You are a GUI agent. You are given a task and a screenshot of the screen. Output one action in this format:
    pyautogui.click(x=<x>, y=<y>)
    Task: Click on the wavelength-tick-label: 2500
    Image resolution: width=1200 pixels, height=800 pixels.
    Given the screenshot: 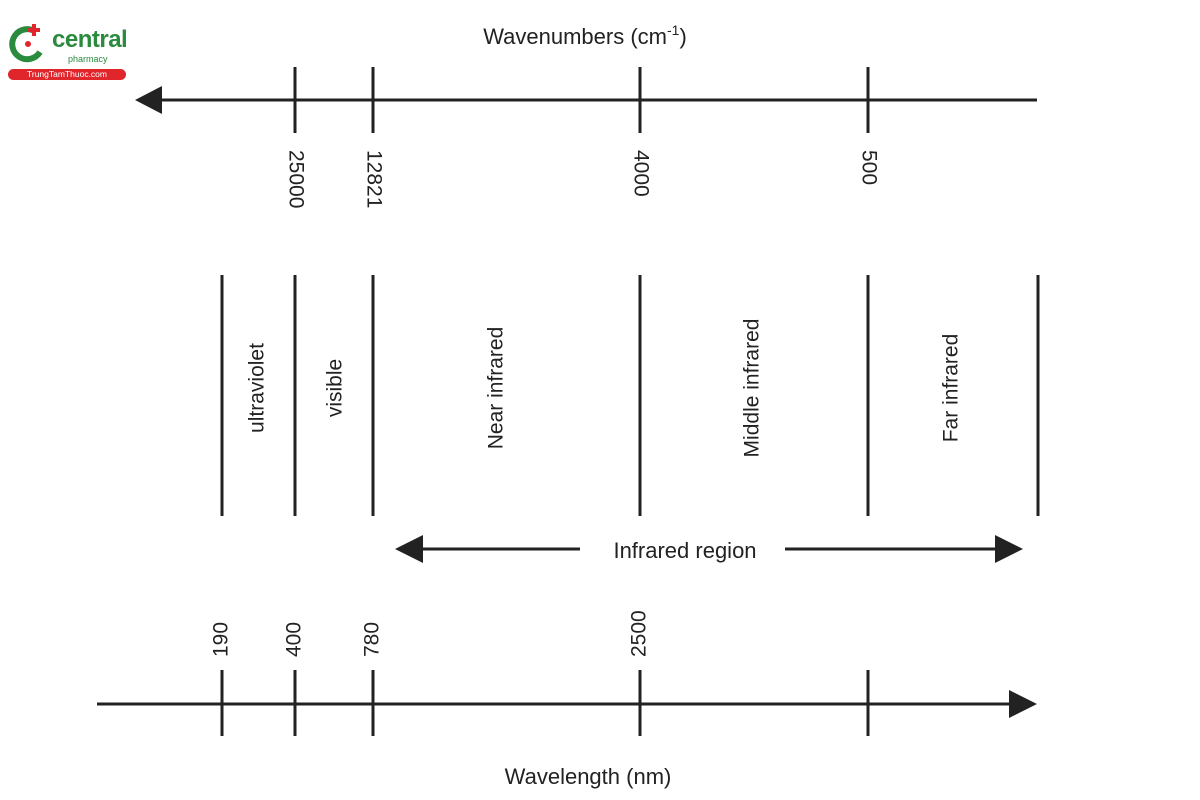 What is the action you would take?
    pyautogui.click(x=639, y=633)
    